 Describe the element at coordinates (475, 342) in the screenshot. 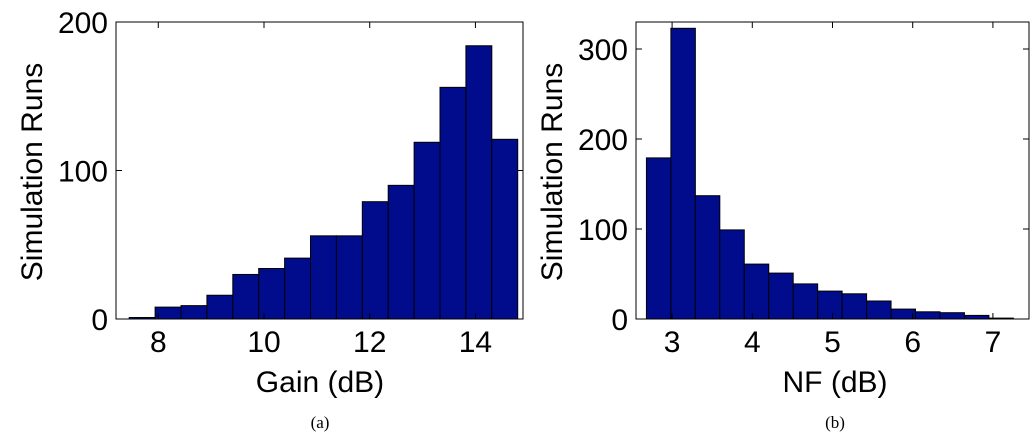

I see `panel-a-xtick-label: 14` at that location.